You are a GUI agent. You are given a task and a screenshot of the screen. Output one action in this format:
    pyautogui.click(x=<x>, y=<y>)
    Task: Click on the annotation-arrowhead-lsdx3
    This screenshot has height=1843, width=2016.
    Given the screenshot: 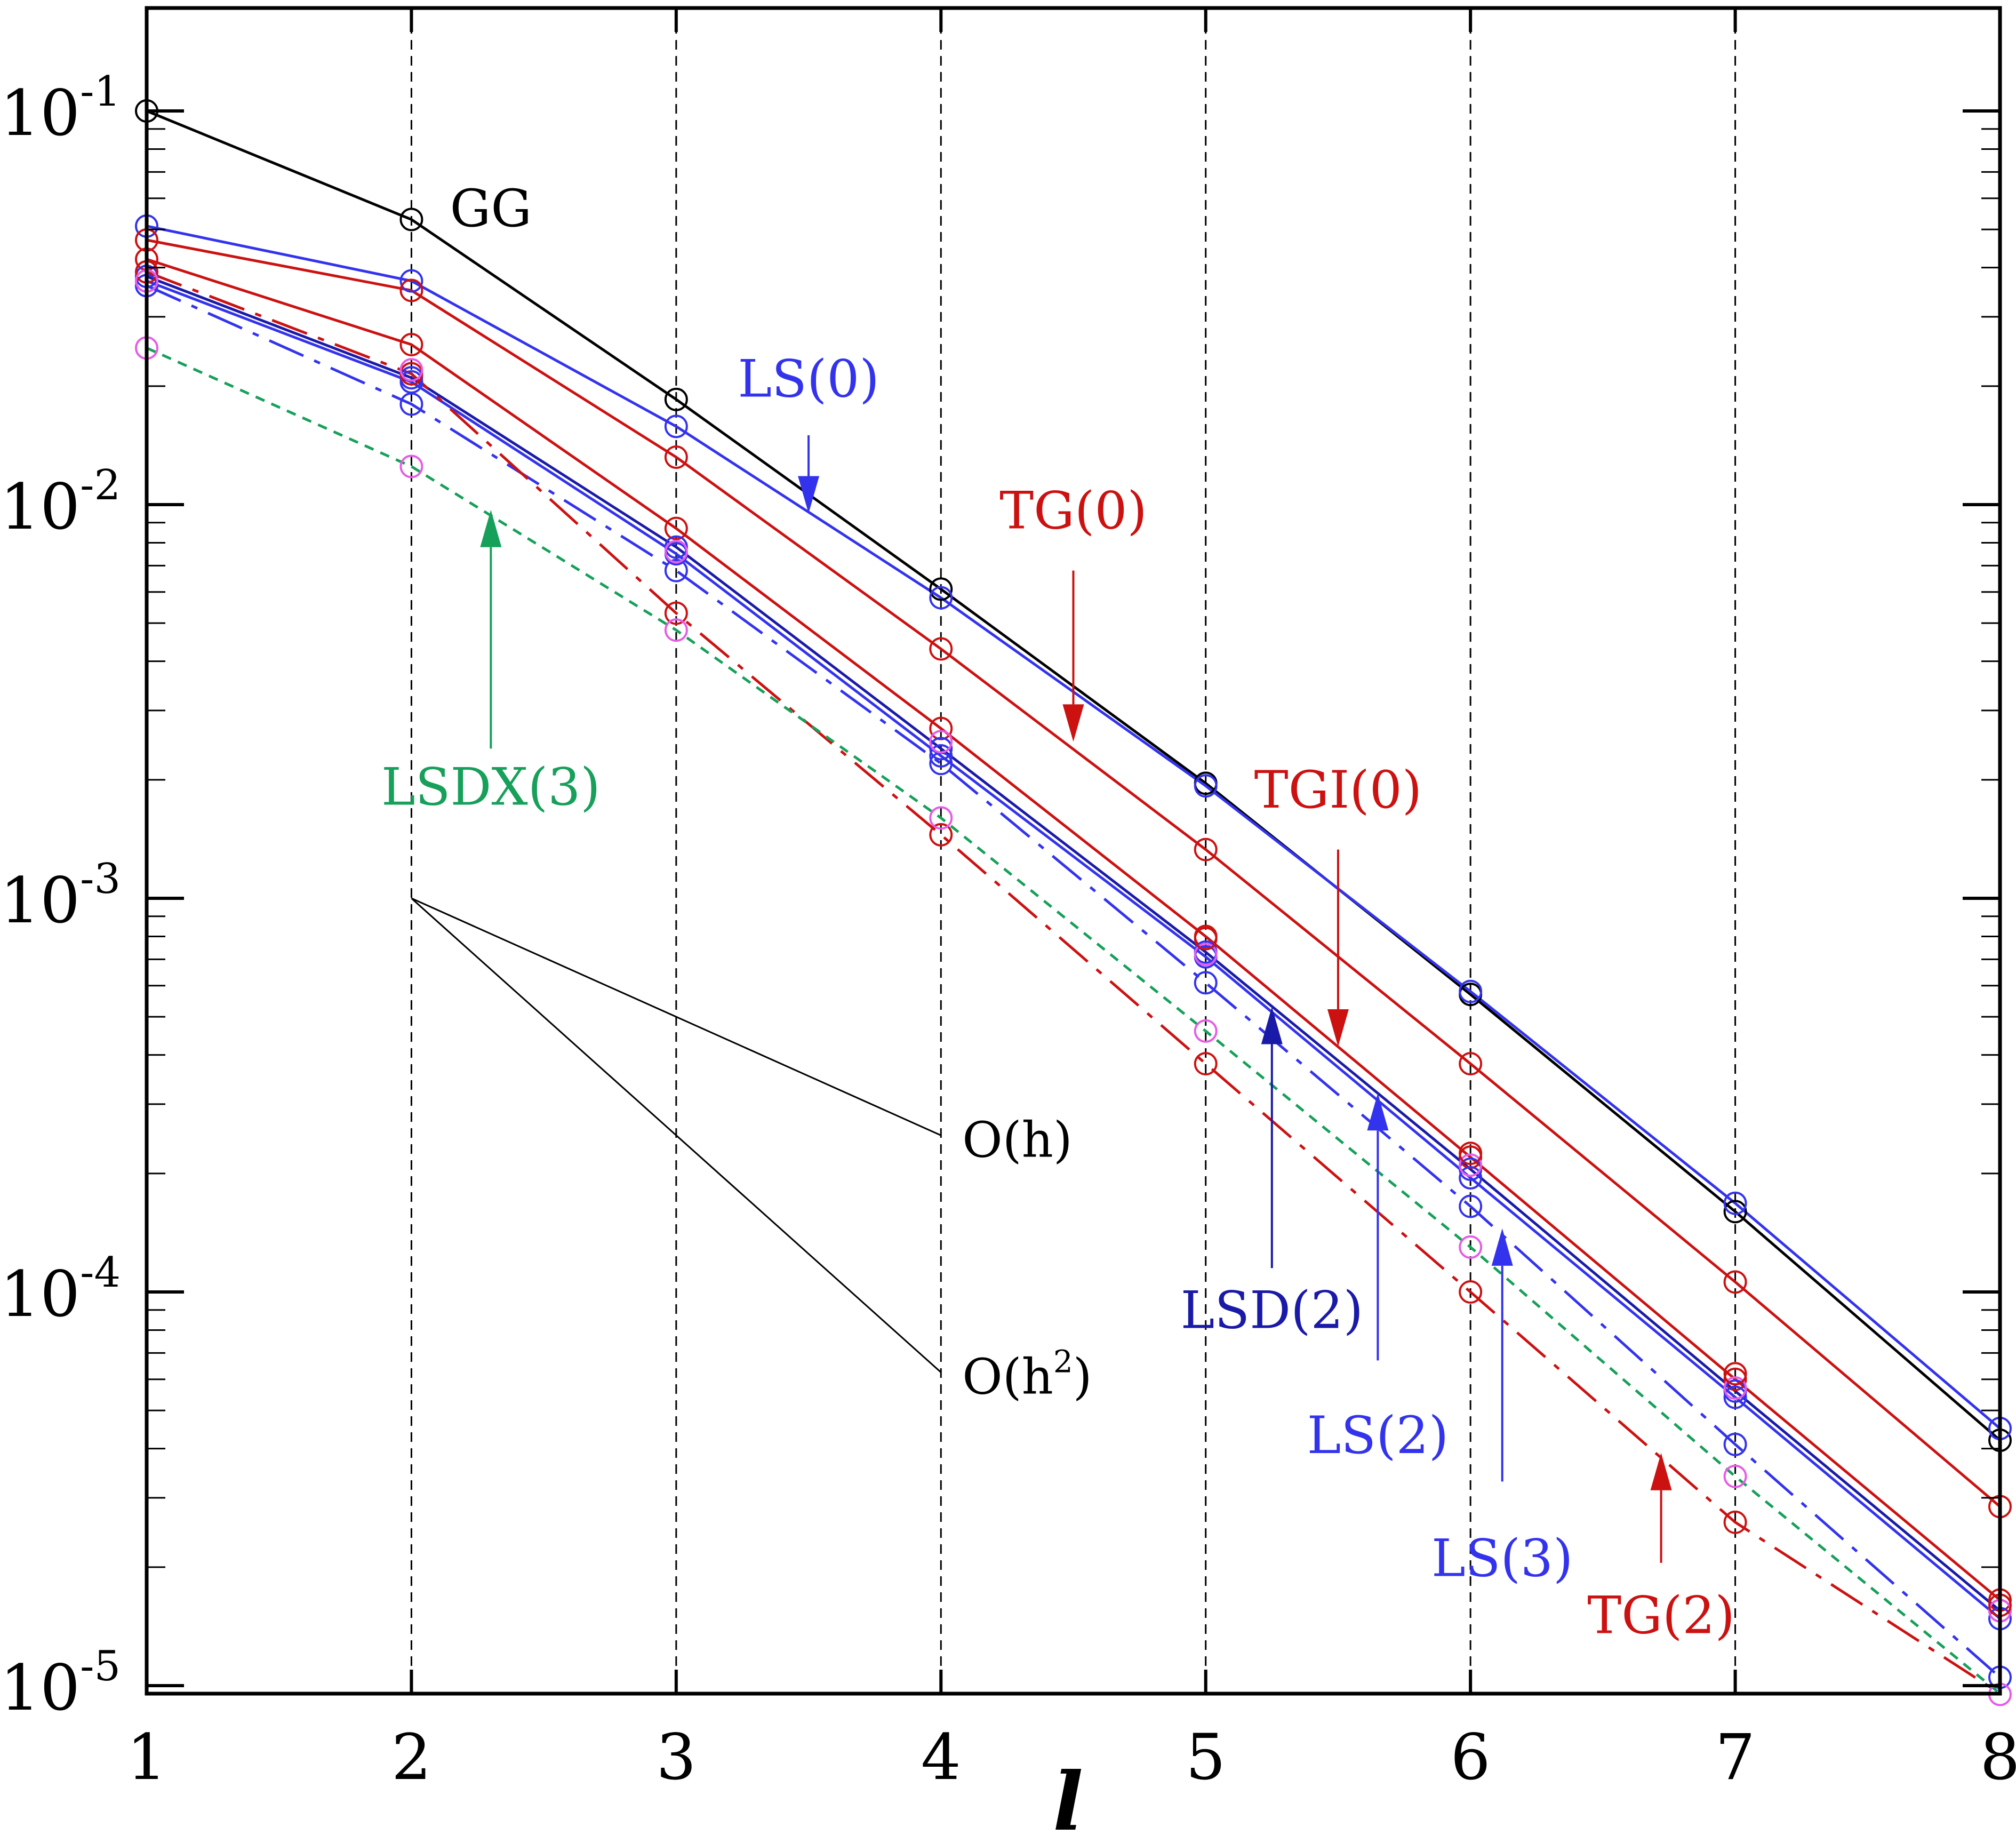 What is the action you would take?
    pyautogui.click(x=491, y=528)
    